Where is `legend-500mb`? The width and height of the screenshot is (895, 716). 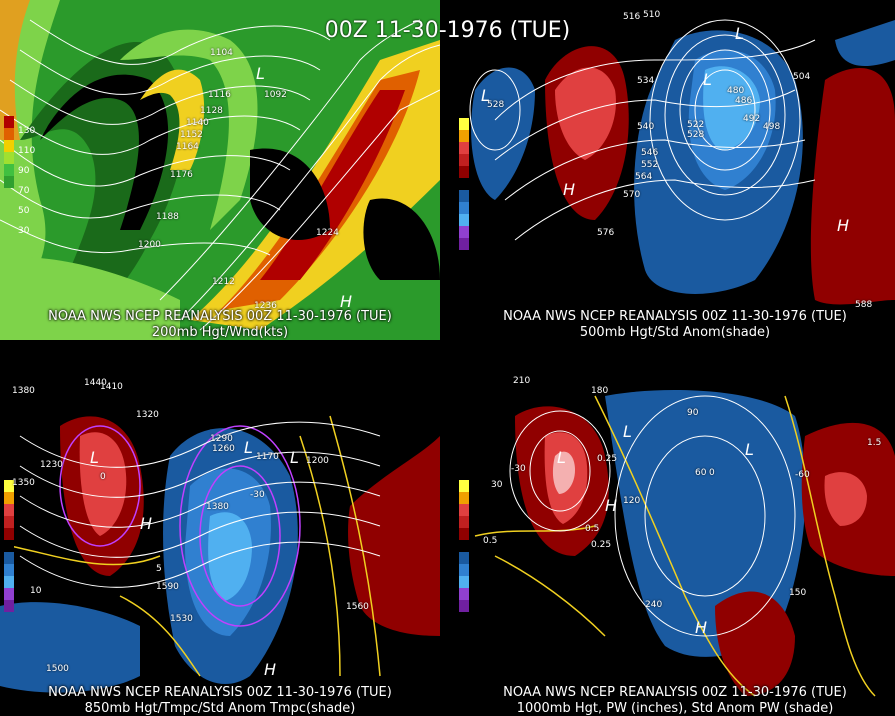 legend-500mb is located at coordinates (466, 184).